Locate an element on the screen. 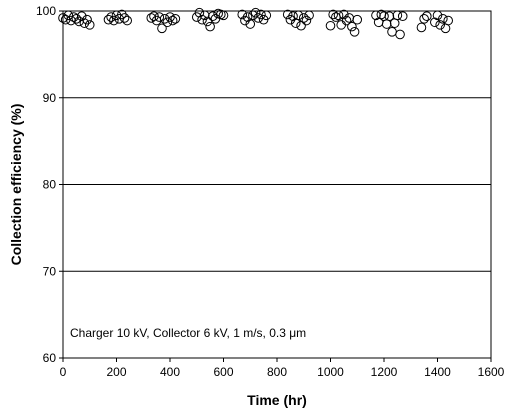 Image resolution: width=509 pixels, height=413 pixels. y-axis-title: Collection efficiency (%) is located at coordinates (16, 185).